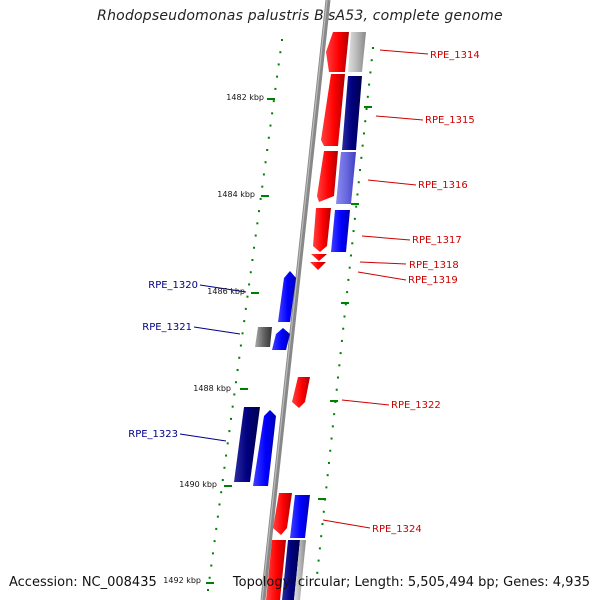 Image resolution: width=600 pixels, height=600 pixels. I want to click on gene-arrow-rpe-1321-gray, so click(263, 337).